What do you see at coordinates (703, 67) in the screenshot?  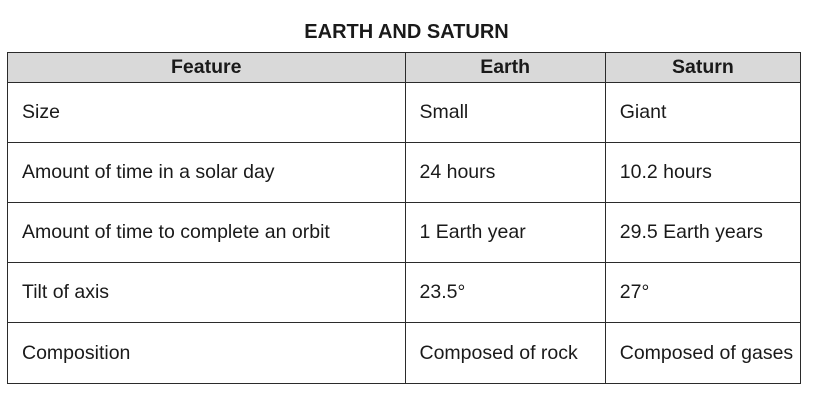 I see `header-saturn: Saturn` at bounding box center [703, 67].